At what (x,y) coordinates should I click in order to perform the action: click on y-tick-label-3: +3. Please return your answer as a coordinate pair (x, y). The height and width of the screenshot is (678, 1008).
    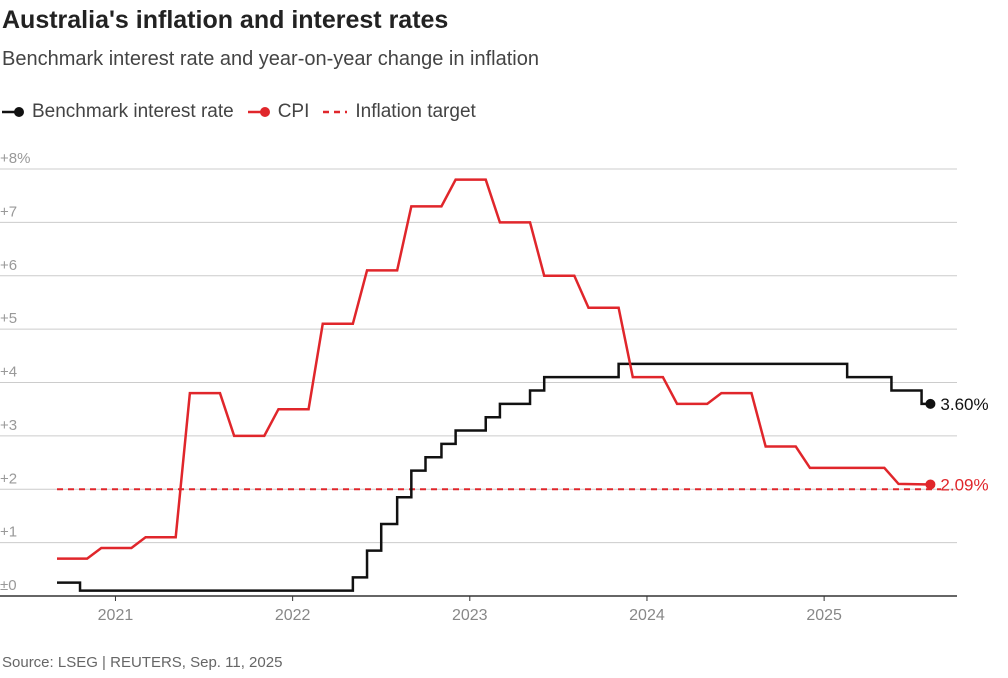
    Looking at the image, I should click on (8, 425).